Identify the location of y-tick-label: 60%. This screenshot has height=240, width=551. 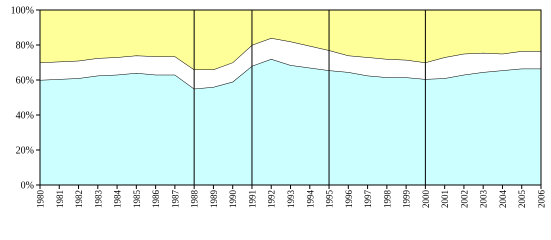
(25, 81).